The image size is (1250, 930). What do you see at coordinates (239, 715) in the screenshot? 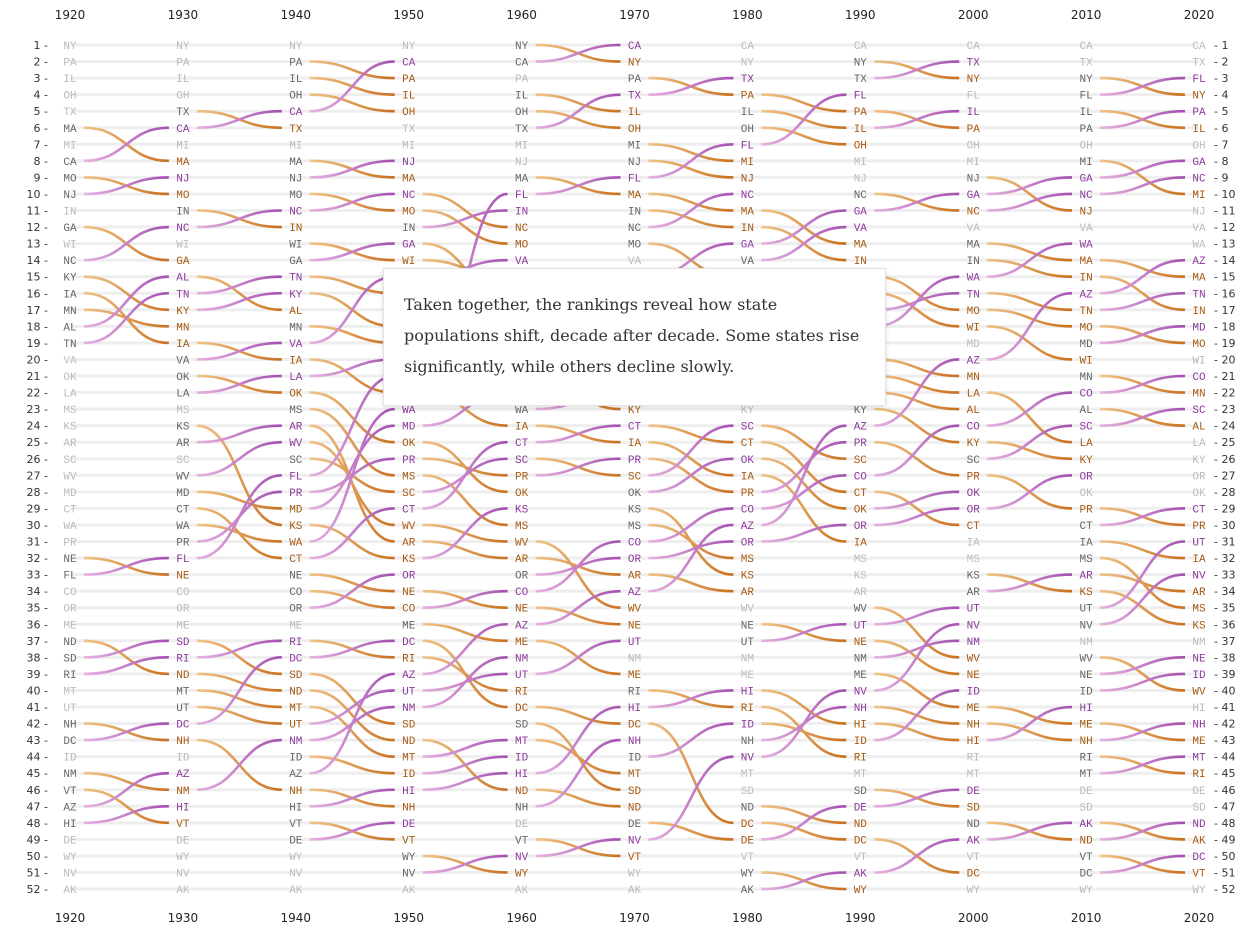
I see `rank-curve-ut` at bounding box center [239, 715].